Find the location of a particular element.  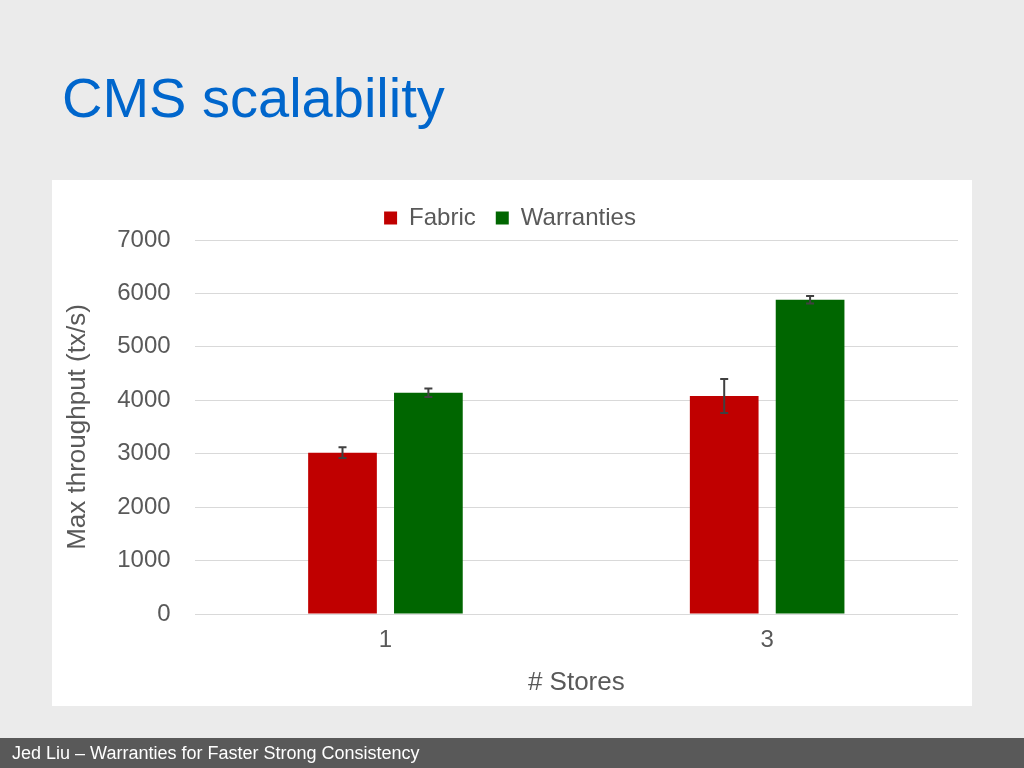

y-tick-label: 2000 is located at coordinates (144, 505).